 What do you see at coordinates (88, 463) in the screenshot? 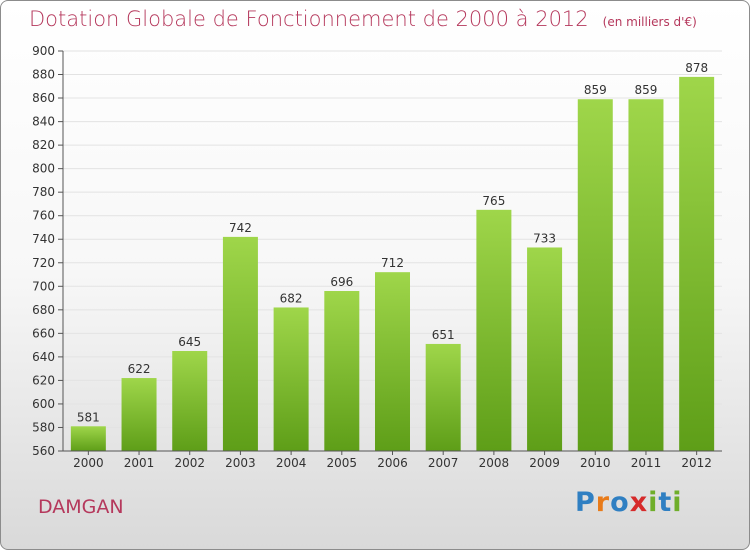
I see `x-tick-label: 2000` at bounding box center [88, 463].